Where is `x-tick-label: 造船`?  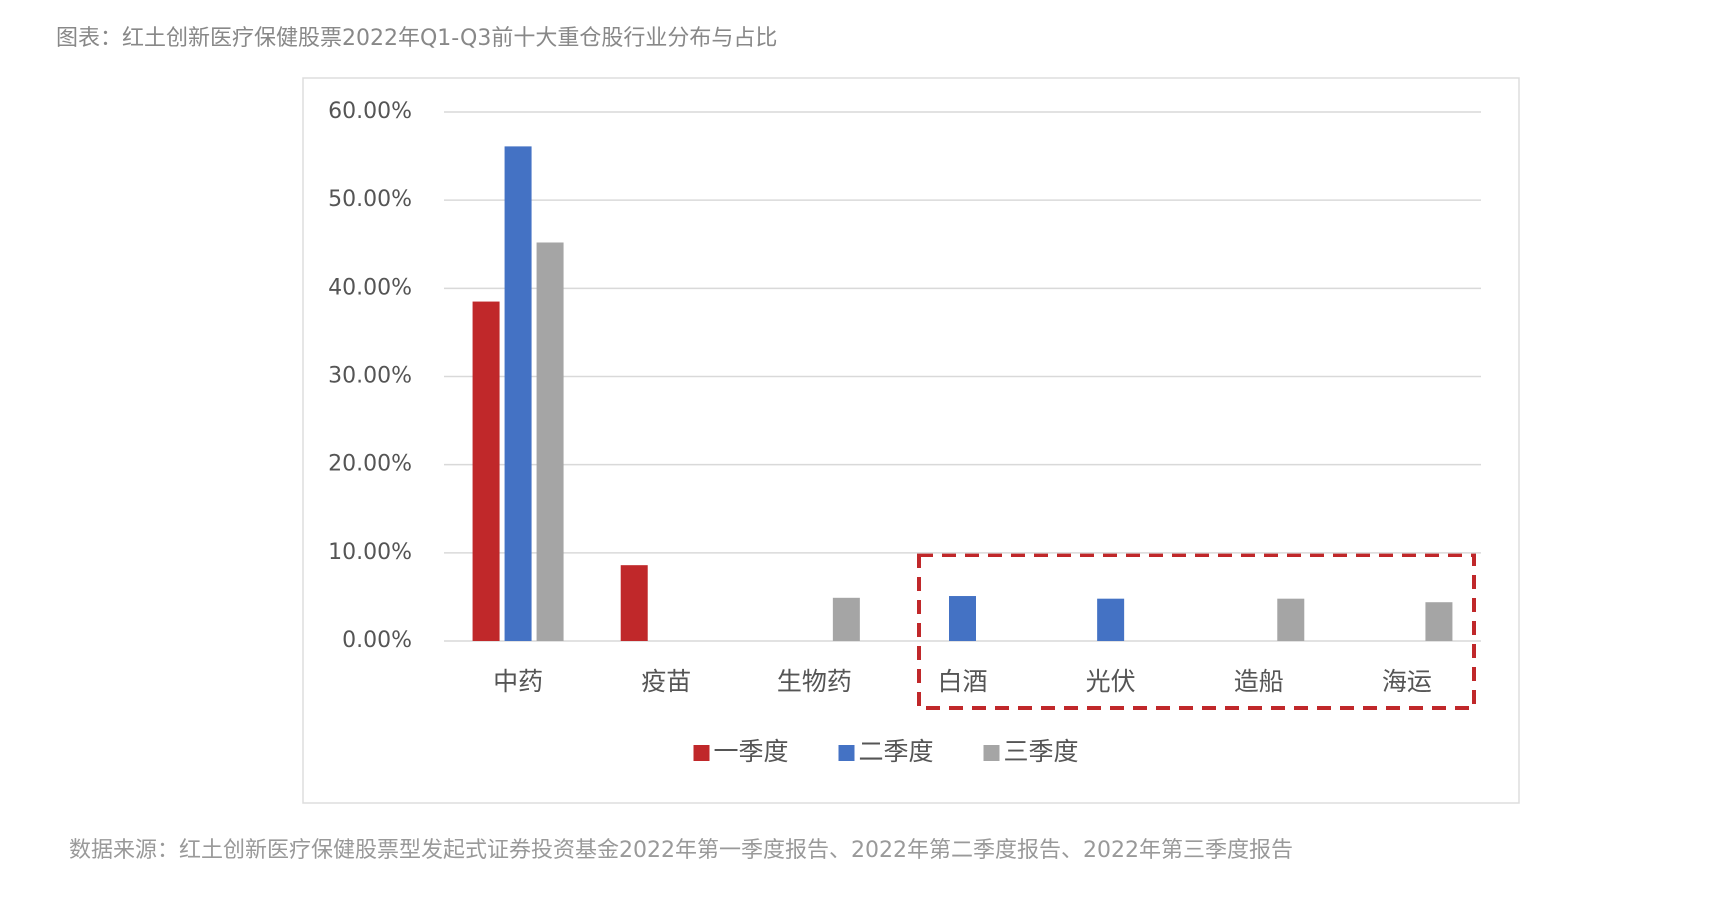
x-tick-label: 造船 is located at coordinates (1259, 681).